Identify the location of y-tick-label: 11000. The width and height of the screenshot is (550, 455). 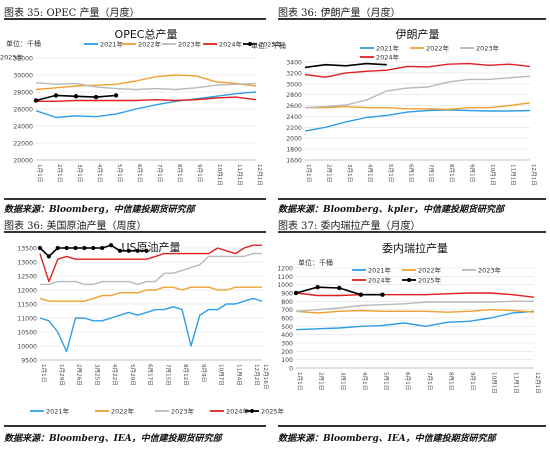
(27, 319).